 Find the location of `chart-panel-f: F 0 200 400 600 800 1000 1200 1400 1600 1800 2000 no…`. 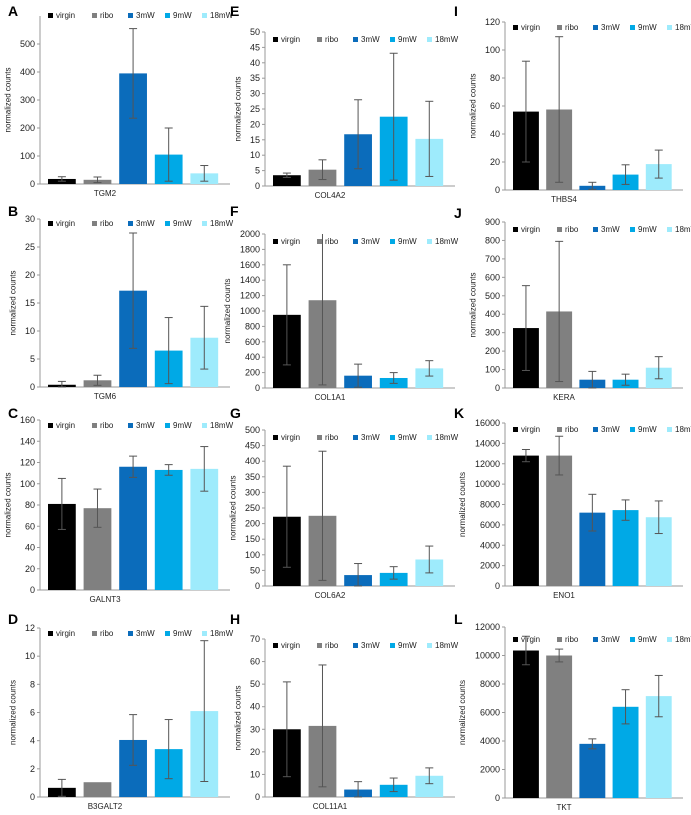

chart-panel-f: F 0 200 400 600 800 1000 1200 1400 1600 1800 2000 no… is located at coordinates (340, 302).